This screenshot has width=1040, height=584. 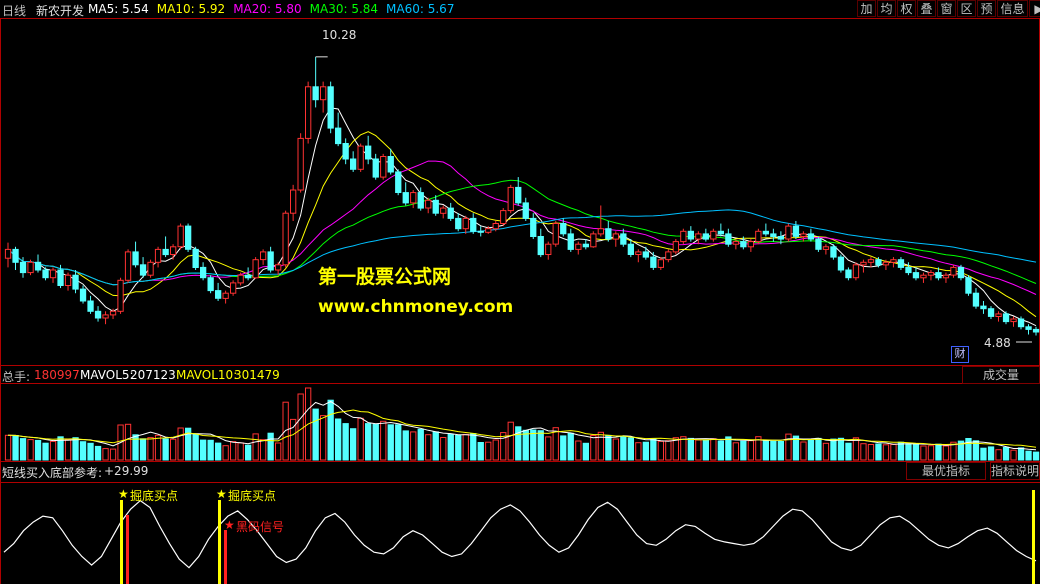 What do you see at coordinates (1015, 471) in the screenshot?
I see `indicator-help-button: 指标说明` at bounding box center [1015, 471].